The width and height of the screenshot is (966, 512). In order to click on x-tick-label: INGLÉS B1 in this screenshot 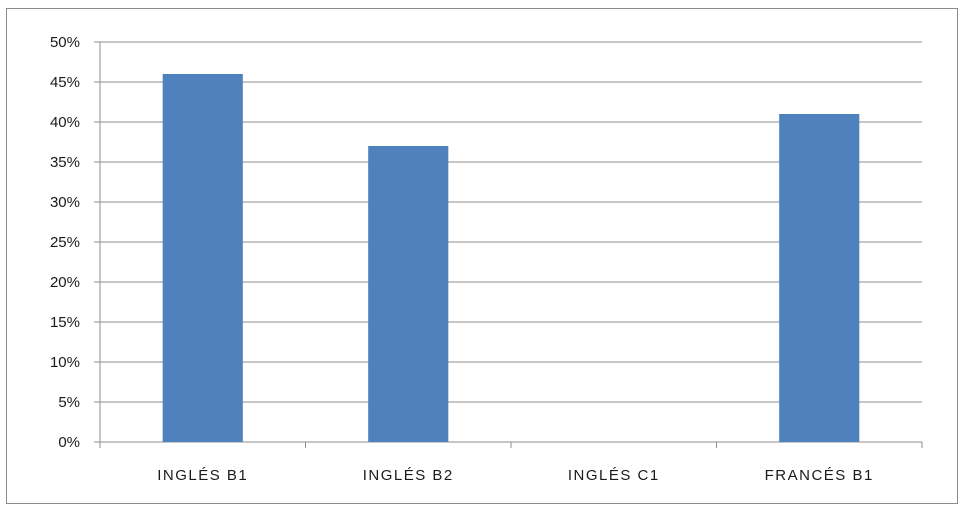, I will do `click(202, 475)`.